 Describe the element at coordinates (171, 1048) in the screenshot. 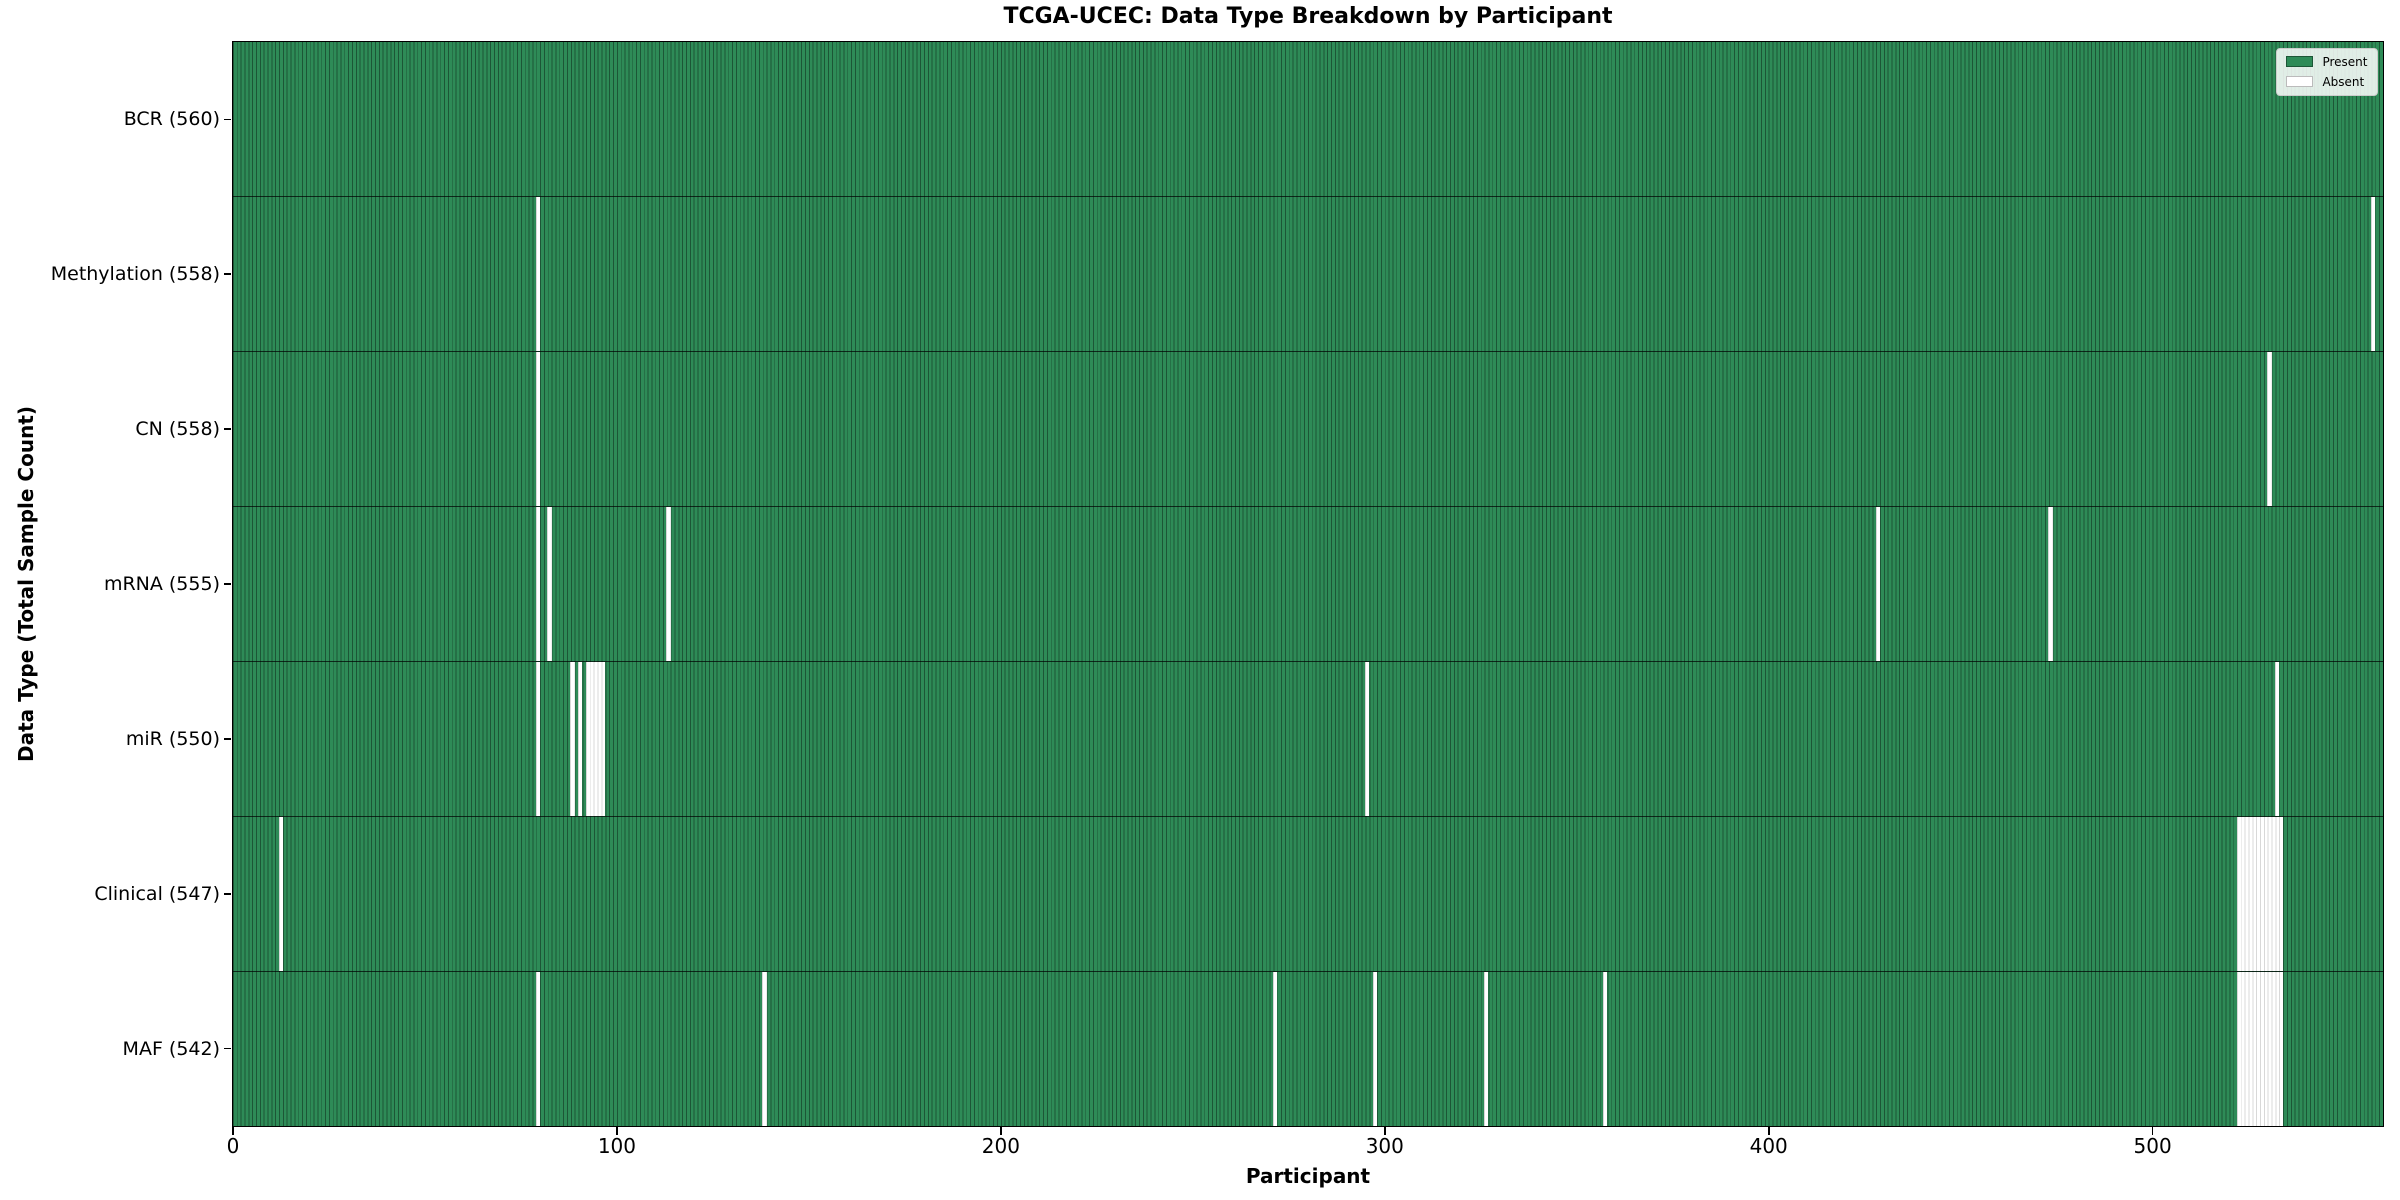

I see `y-tick-label: MAF (542)` at that location.